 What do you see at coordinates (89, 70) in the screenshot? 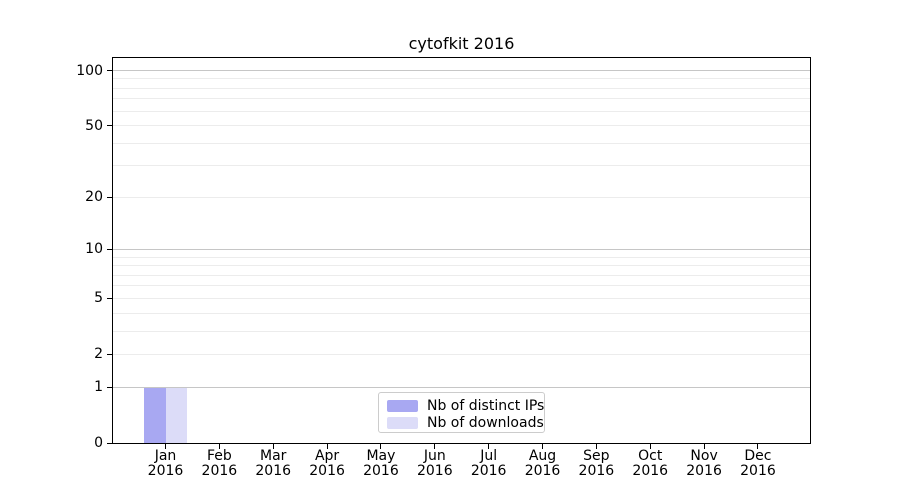
I see `y-tick-label: 100` at bounding box center [89, 70].